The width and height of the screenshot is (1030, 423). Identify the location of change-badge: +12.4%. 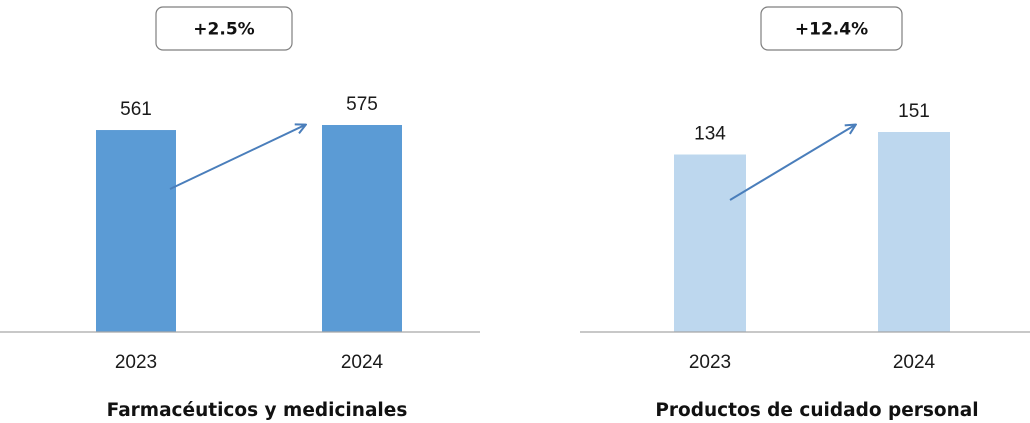
(831, 28).